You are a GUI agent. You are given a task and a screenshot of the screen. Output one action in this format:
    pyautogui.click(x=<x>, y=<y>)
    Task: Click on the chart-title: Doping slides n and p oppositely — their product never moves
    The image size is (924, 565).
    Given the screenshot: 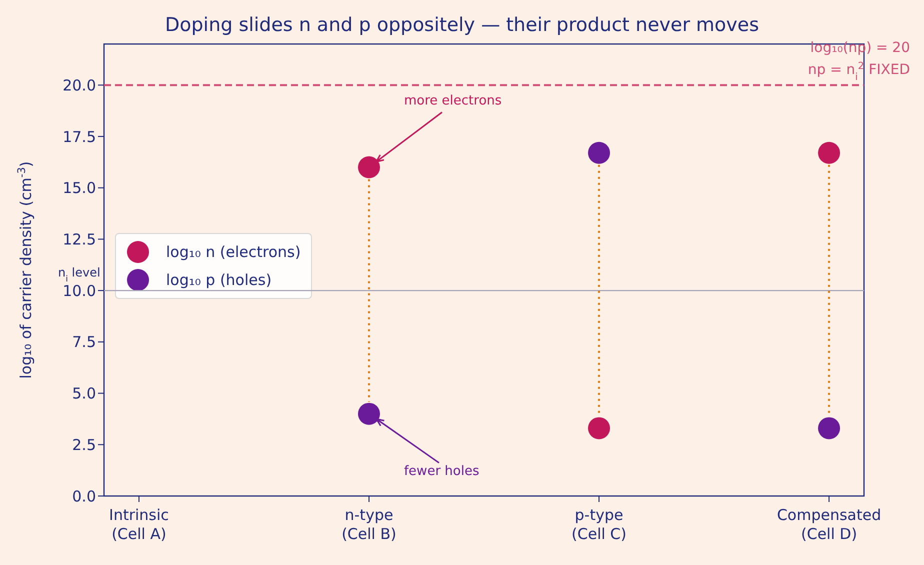 What is the action you would take?
    pyautogui.click(x=462, y=25)
    